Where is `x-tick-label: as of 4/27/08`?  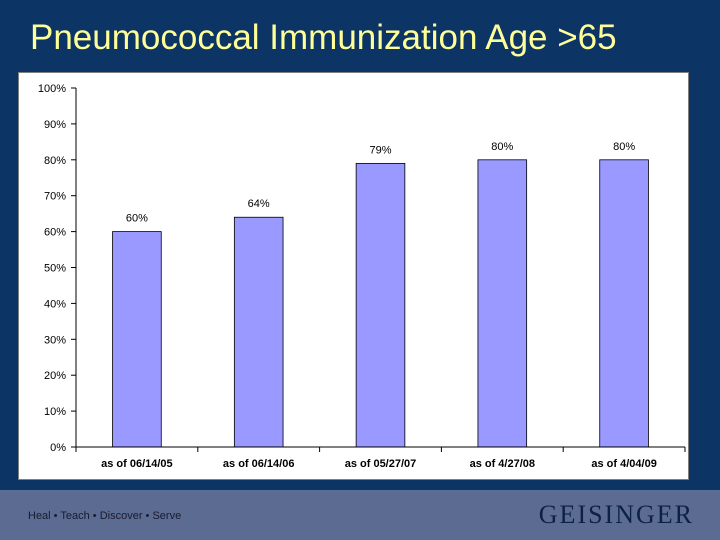
x-tick-label: as of 4/27/08 is located at coordinates (502, 464).